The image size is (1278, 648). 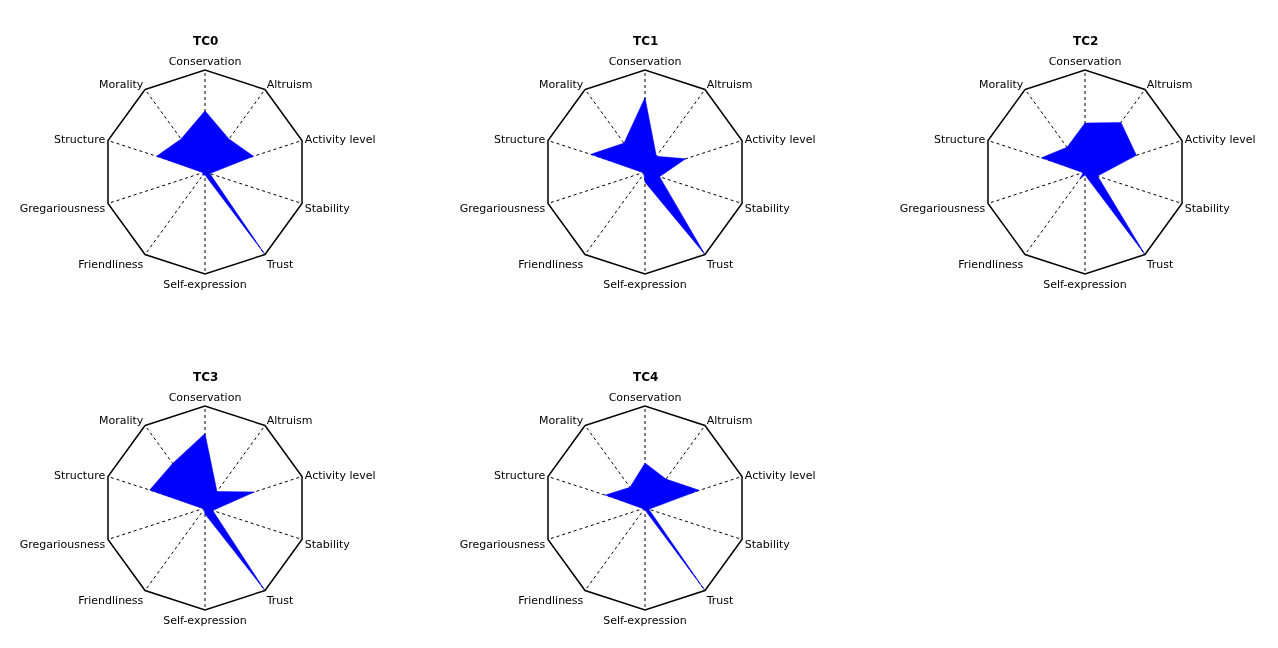 I want to click on chart-title: TC2, so click(x=1086, y=41).